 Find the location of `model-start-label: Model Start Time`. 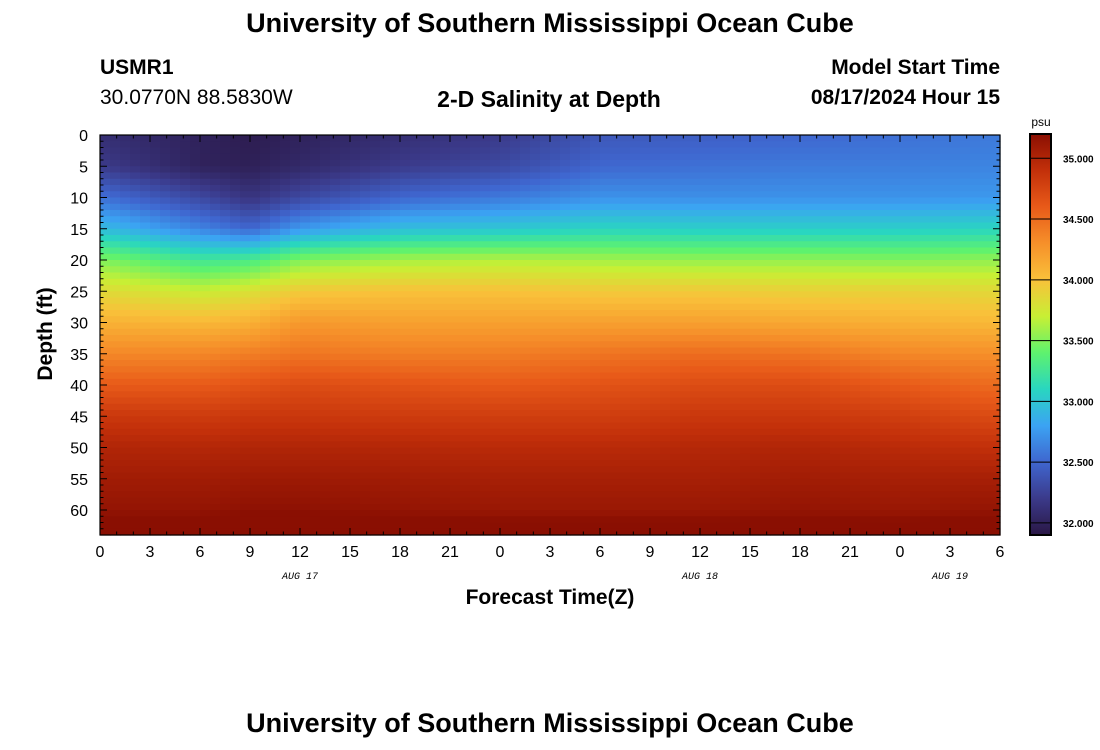

model-start-label: Model Start Time is located at coordinates (915, 67).